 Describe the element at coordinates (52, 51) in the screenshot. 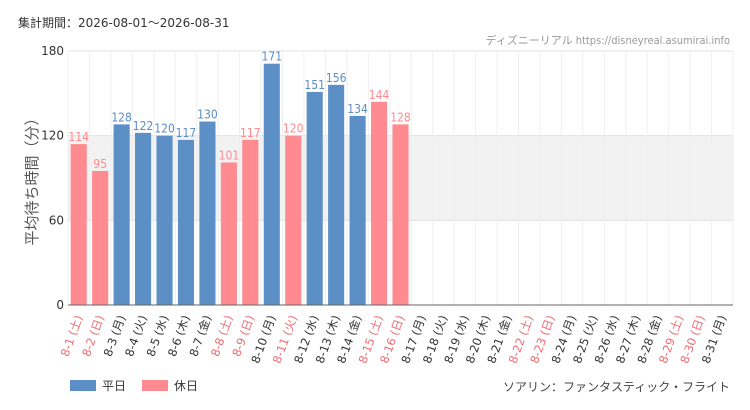

I see `y-tick-label: 180` at that location.